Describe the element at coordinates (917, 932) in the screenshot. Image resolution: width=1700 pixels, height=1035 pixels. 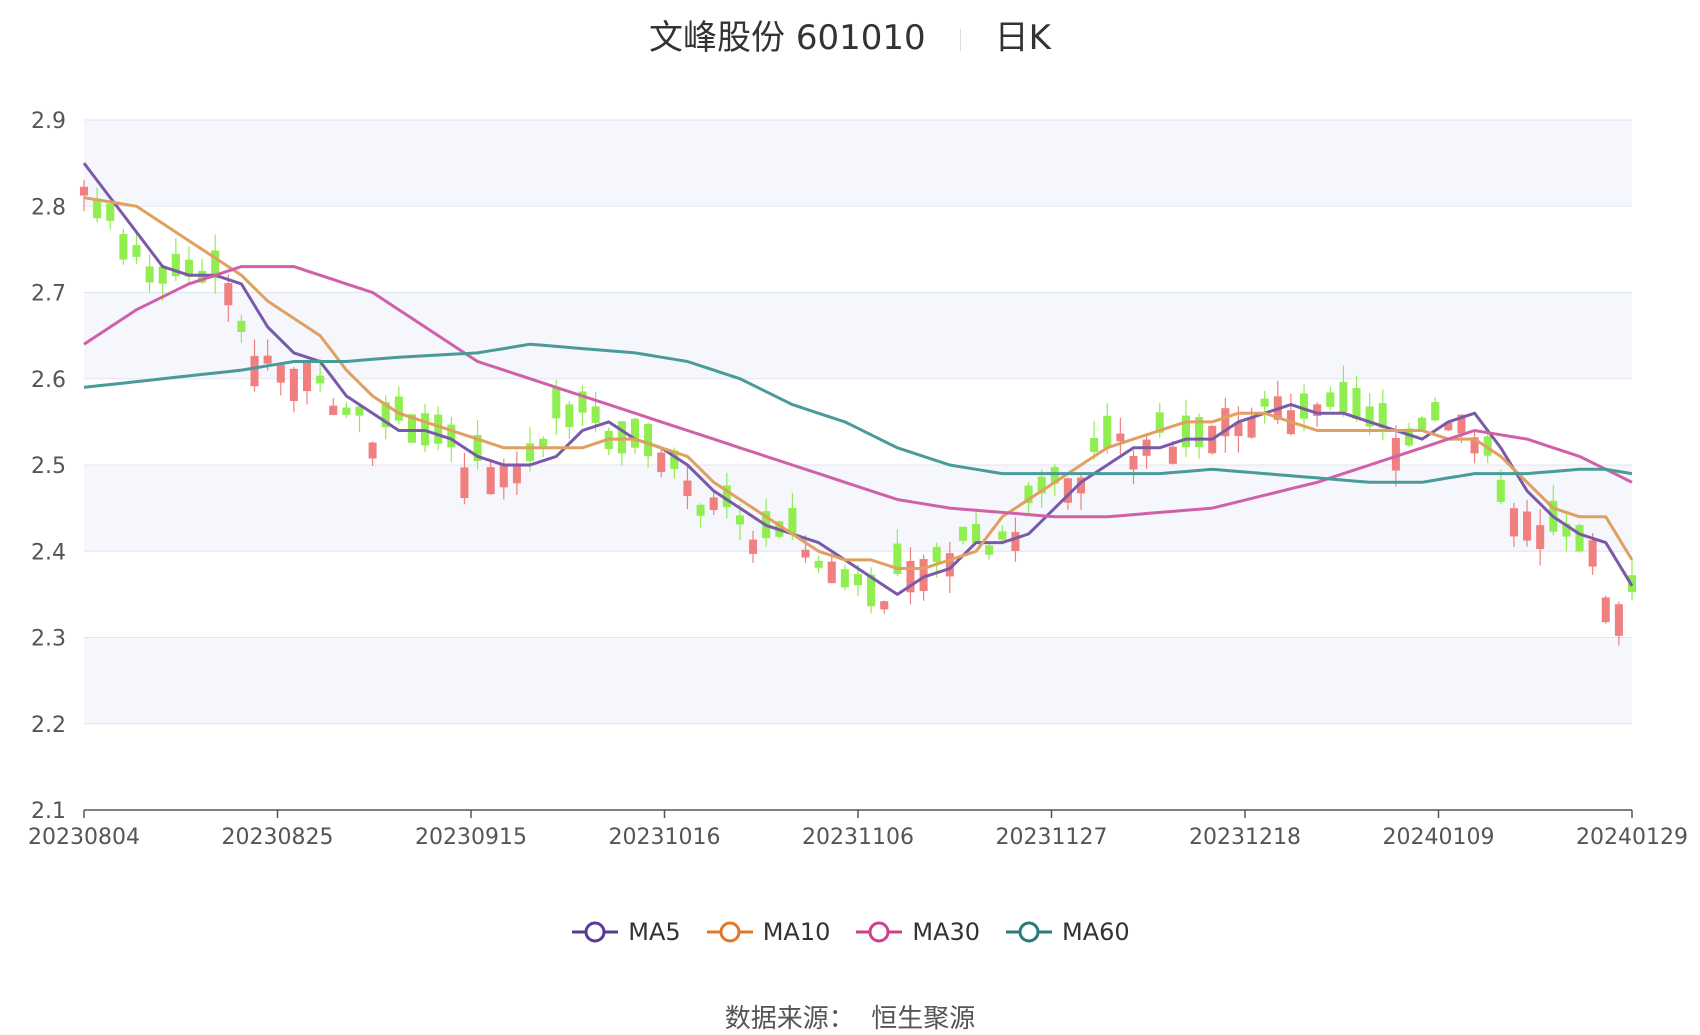
I see `legend-item-ma30: MA30` at that location.